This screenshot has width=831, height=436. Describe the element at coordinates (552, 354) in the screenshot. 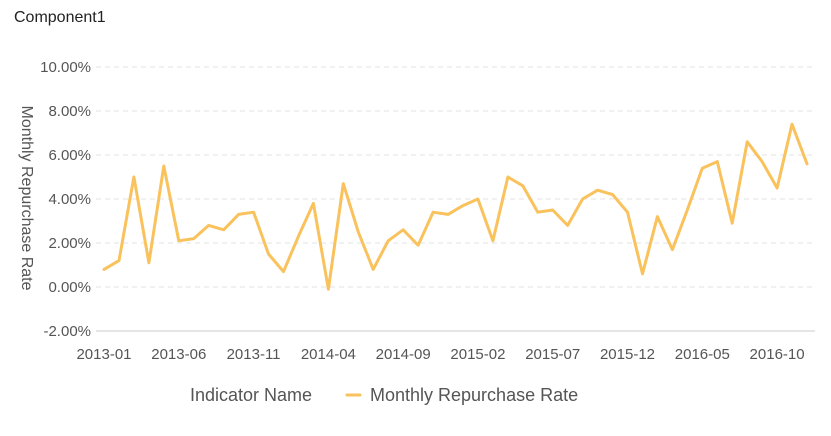

I see `x-tick-label: 2015-07` at that location.